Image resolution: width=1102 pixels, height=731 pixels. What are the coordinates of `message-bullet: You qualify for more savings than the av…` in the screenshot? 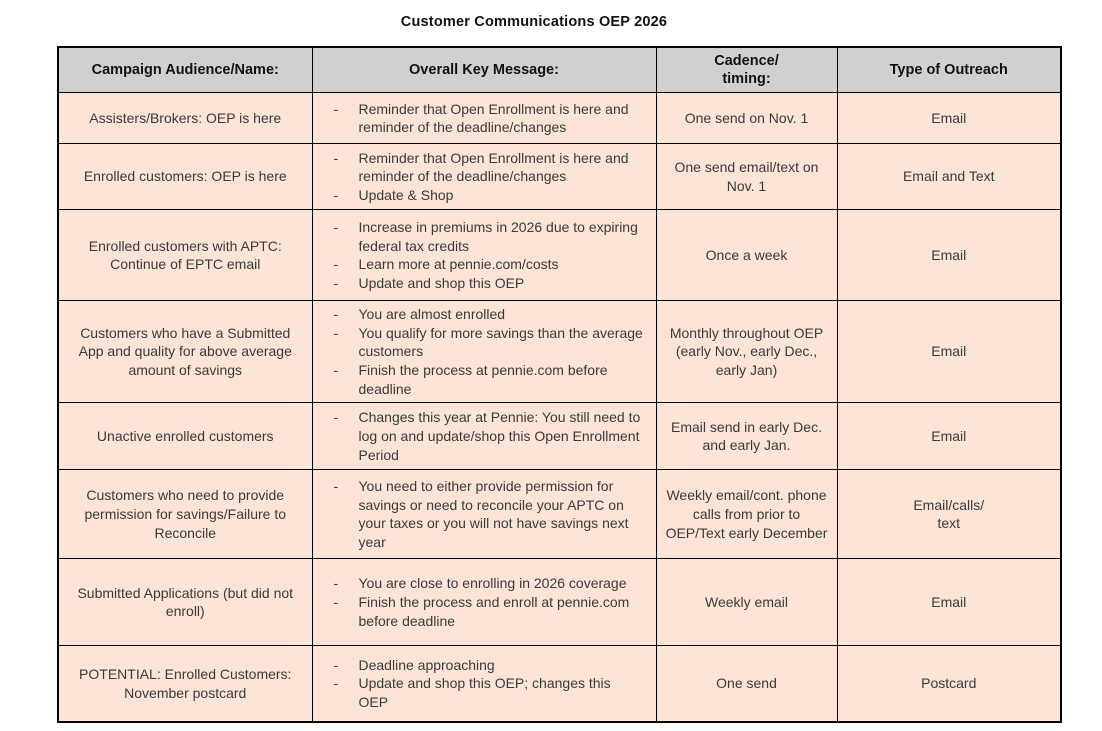 It's located at (488, 342).